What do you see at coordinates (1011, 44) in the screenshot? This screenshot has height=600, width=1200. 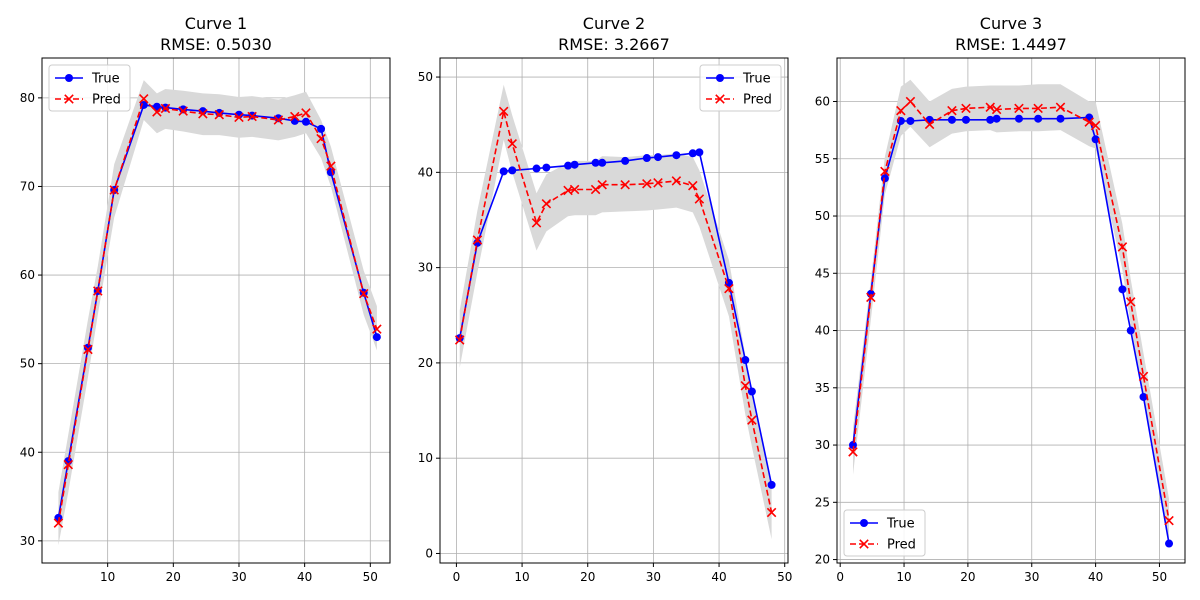 I see `chart-subtitle: RMSE: 1.4497` at bounding box center [1011, 44].